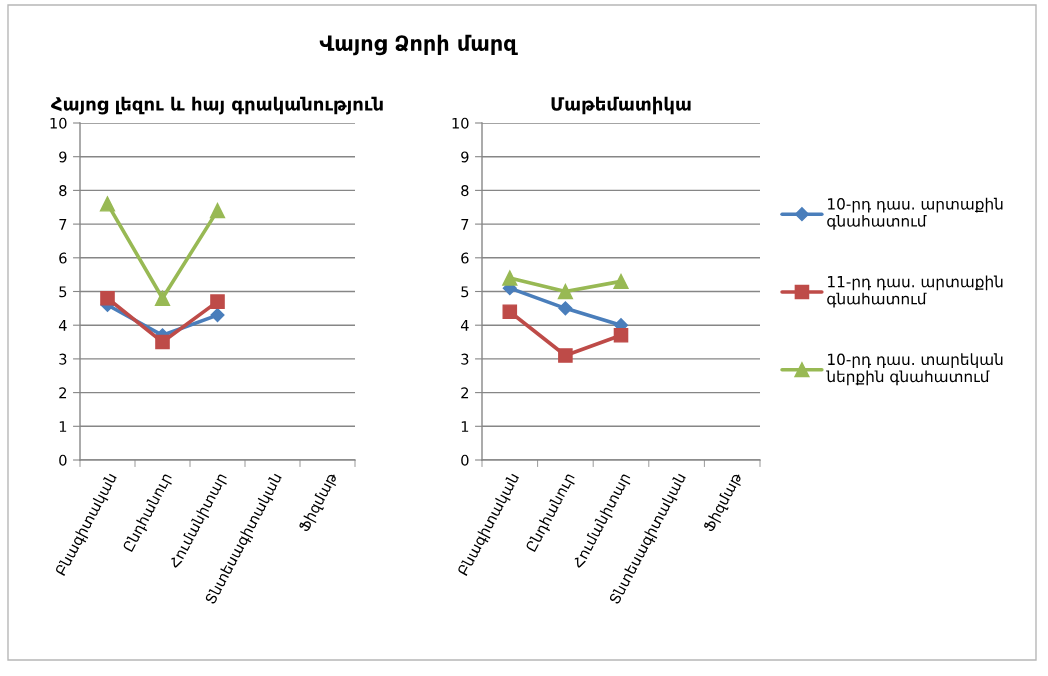  I want to click on legend-label: 10-րդ դաս. արտաքին գնահատում, so click(915, 213).